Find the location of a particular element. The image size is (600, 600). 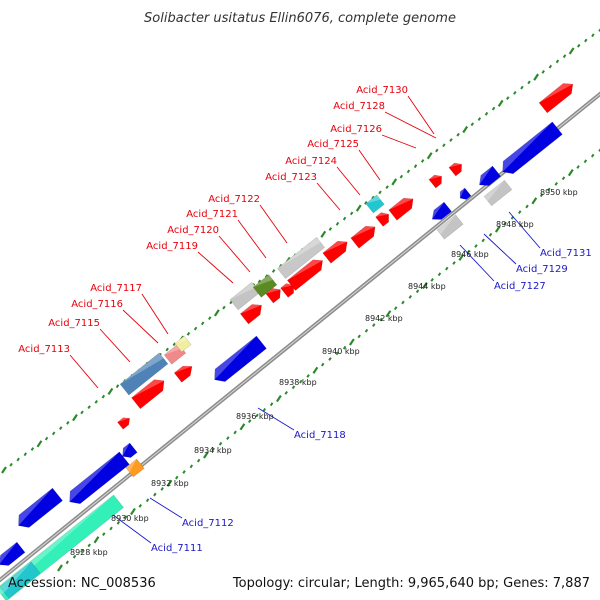

gene-label-acid-7121: Acid_7121 is located at coordinates (212, 214).